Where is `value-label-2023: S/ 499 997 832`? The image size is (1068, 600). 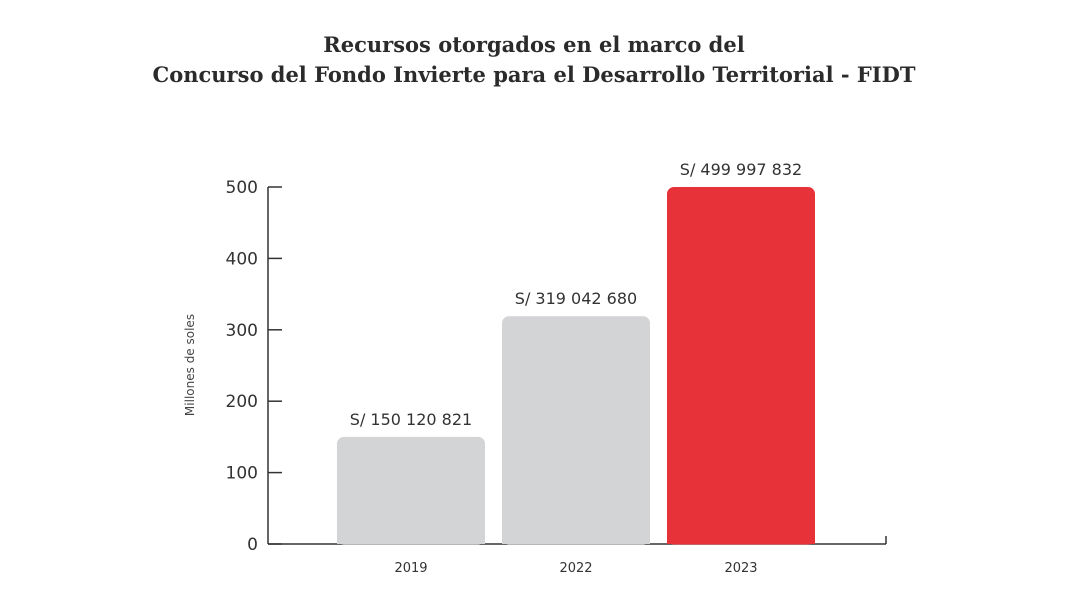
value-label-2023: S/ 499 997 832 is located at coordinates (741, 169).